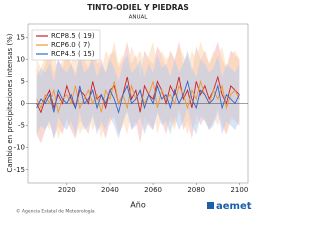  Describe the element at coordinates (210, 205) in the screenshot. I see `logo-icon` at that location.